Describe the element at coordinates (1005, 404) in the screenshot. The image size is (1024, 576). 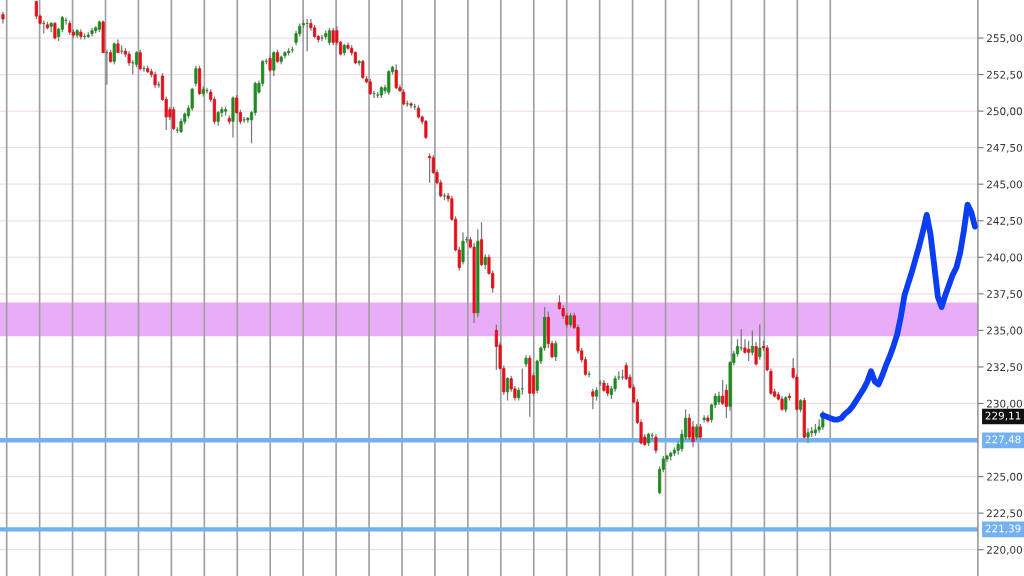
I see `y-tick-label: 230,00` at that location.